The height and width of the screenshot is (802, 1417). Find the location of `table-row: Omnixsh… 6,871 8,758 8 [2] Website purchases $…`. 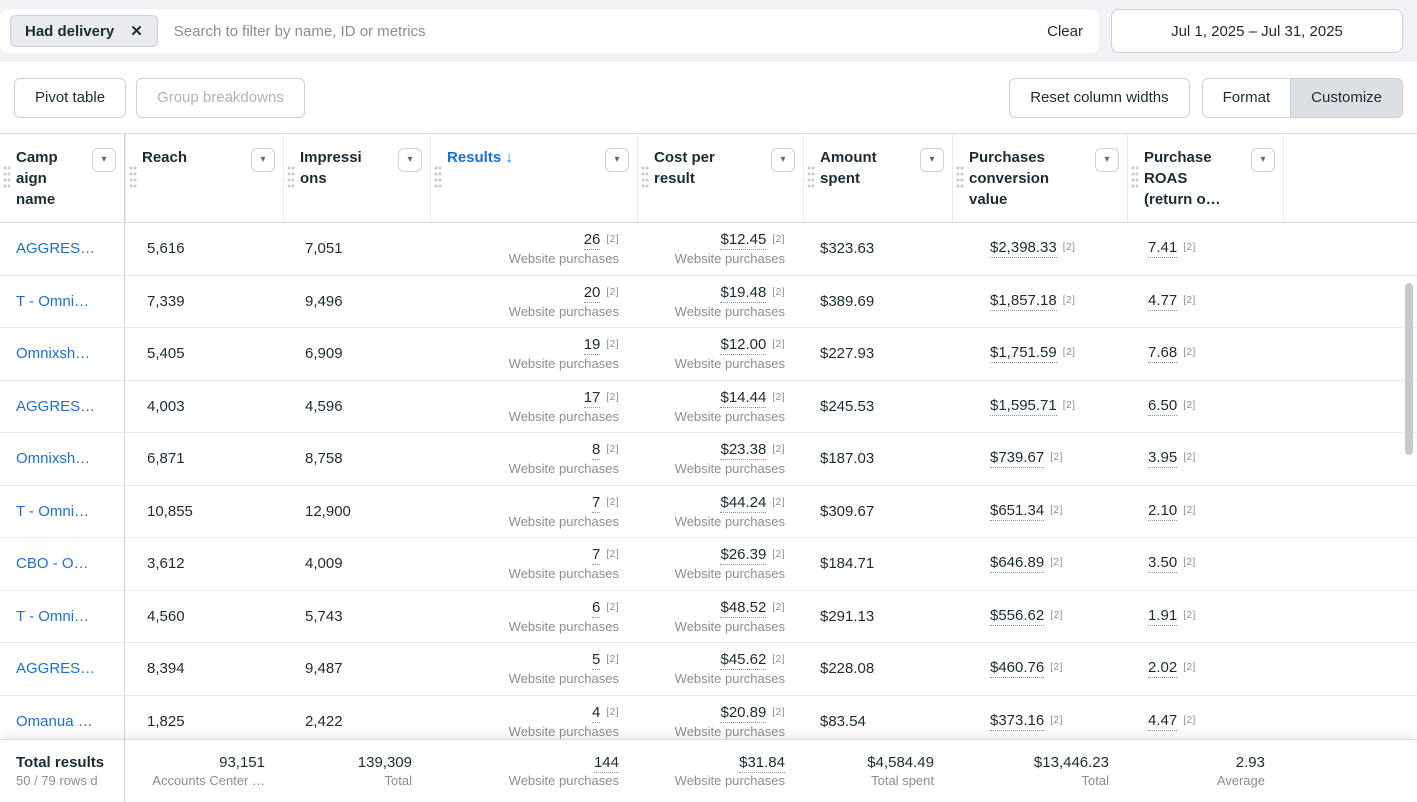

table-row: Omnixsh… 6,871 8,758 8 [2] Website purchases $… is located at coordinates (708, 459).